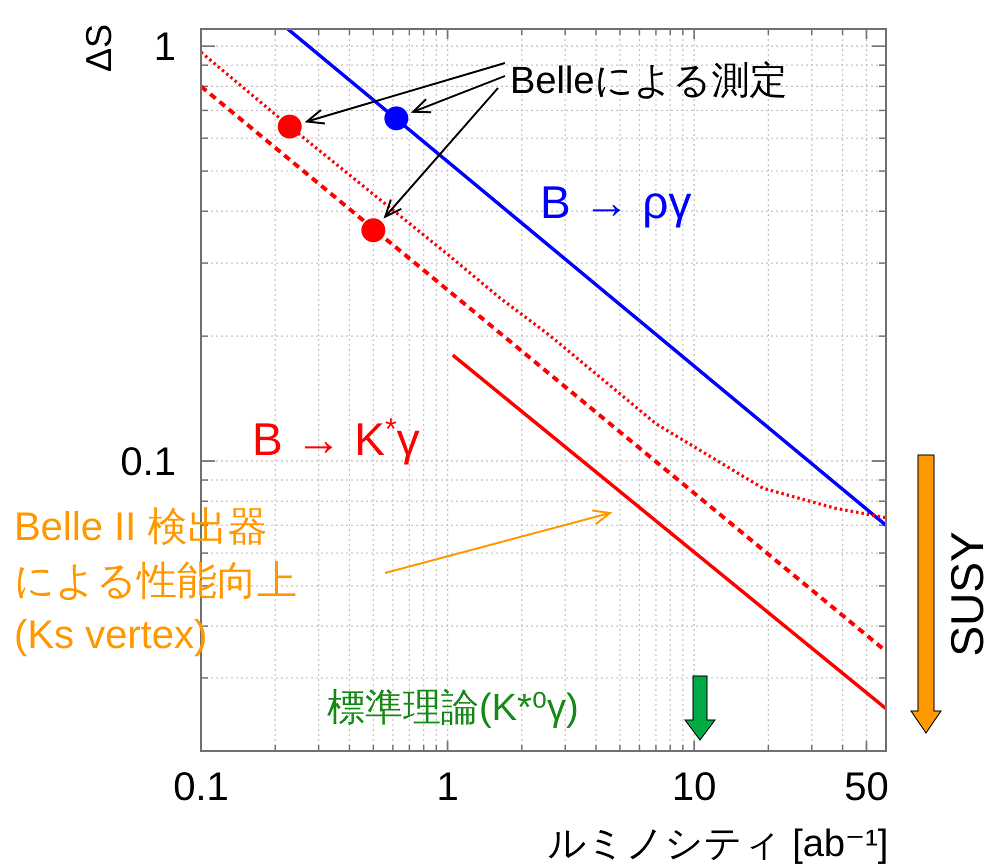 Image resolution: width=992 pixels, height=867 pixels. What do you see at coordinates (966, 594) in the screenshot?
I see `text: SUSY` at bounding box center [966, 594].